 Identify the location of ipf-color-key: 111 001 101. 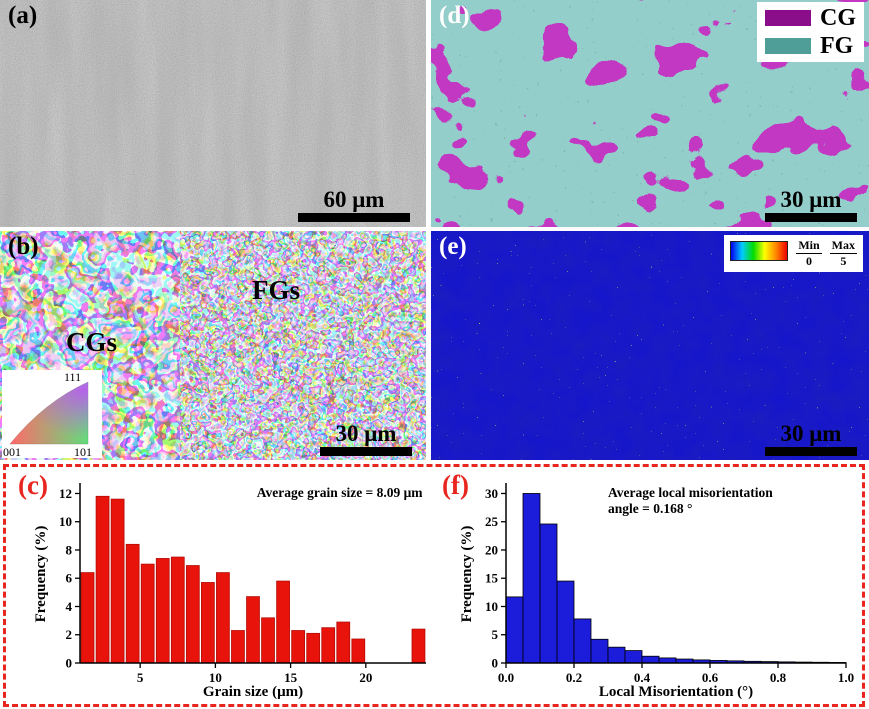
(52, 414).